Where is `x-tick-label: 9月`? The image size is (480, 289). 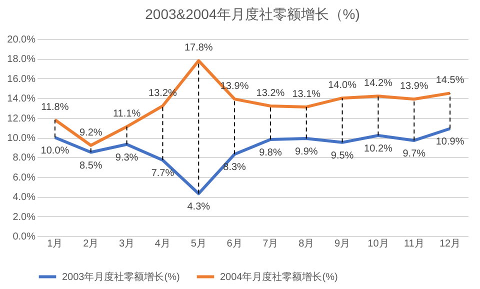
x-tick-label: 9月 is located at coordinates (342, 244).